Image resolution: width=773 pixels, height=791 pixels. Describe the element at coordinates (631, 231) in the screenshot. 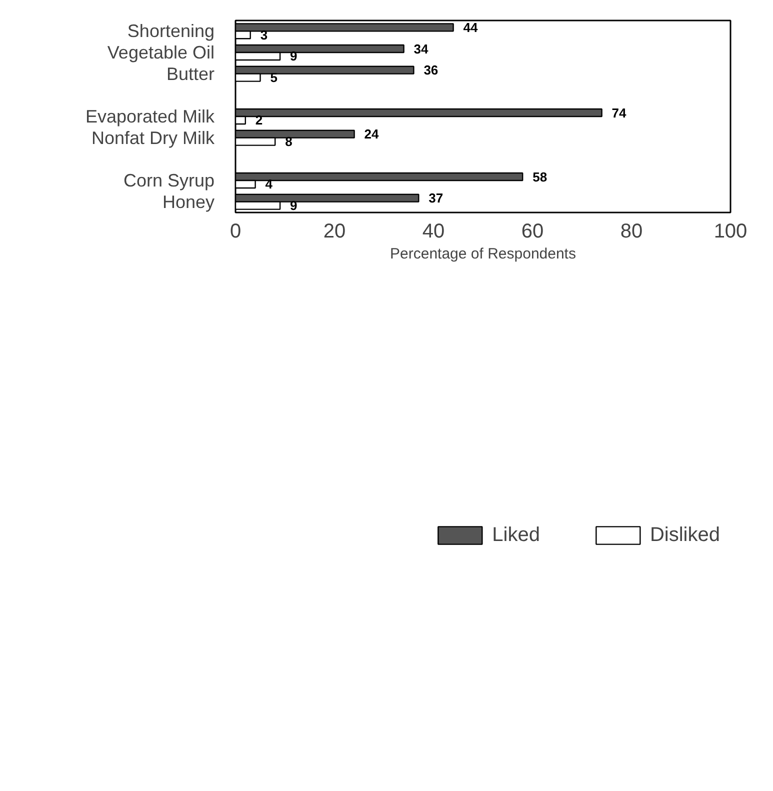

I see `x-tick-label: 80` at that location.